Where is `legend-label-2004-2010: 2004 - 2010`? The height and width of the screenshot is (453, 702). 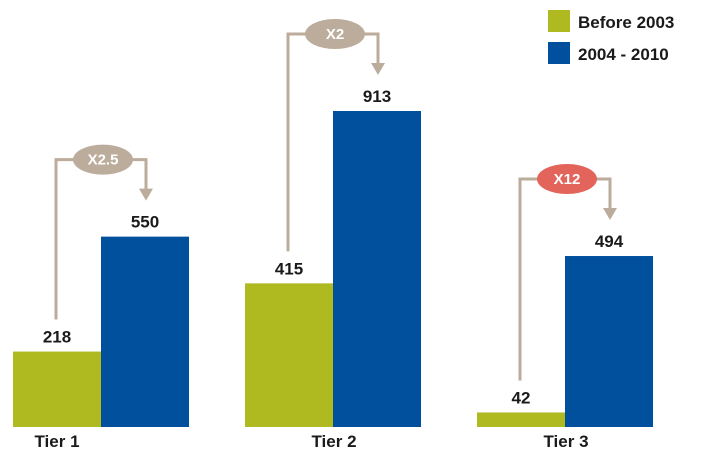 legend-label-2004-2010: 2004 - 2010 is located at coordinates (623, 54).